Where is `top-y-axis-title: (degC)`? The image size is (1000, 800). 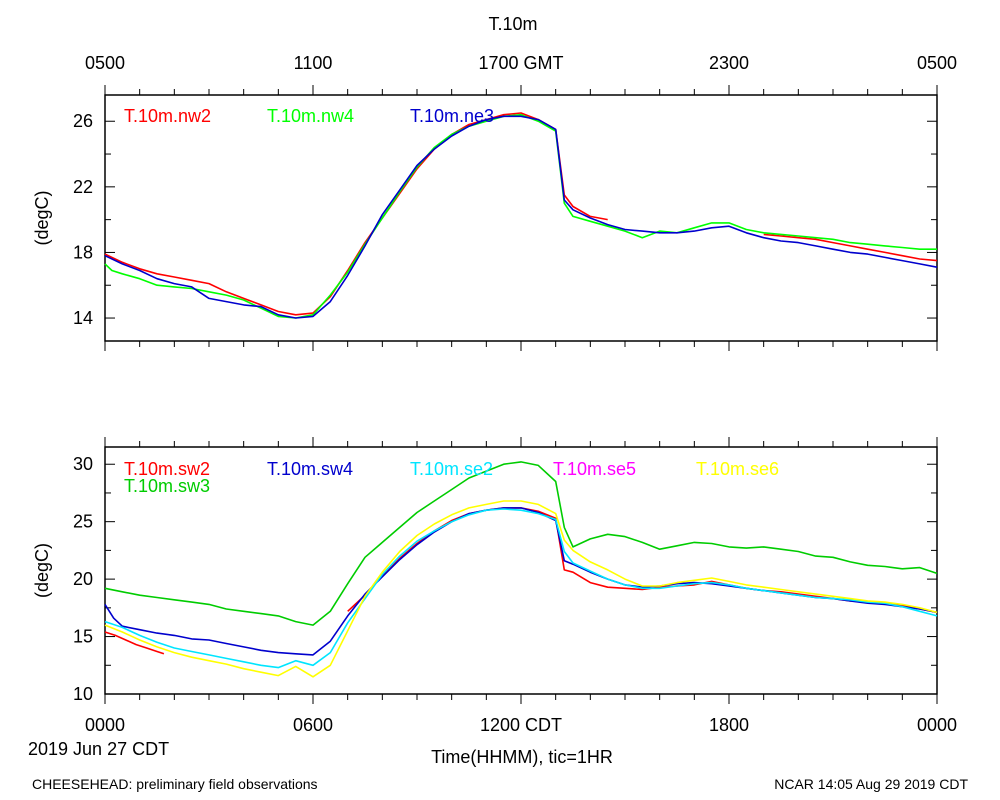
top-y-axis-title: (degC) is located at coordinates (42, 217).